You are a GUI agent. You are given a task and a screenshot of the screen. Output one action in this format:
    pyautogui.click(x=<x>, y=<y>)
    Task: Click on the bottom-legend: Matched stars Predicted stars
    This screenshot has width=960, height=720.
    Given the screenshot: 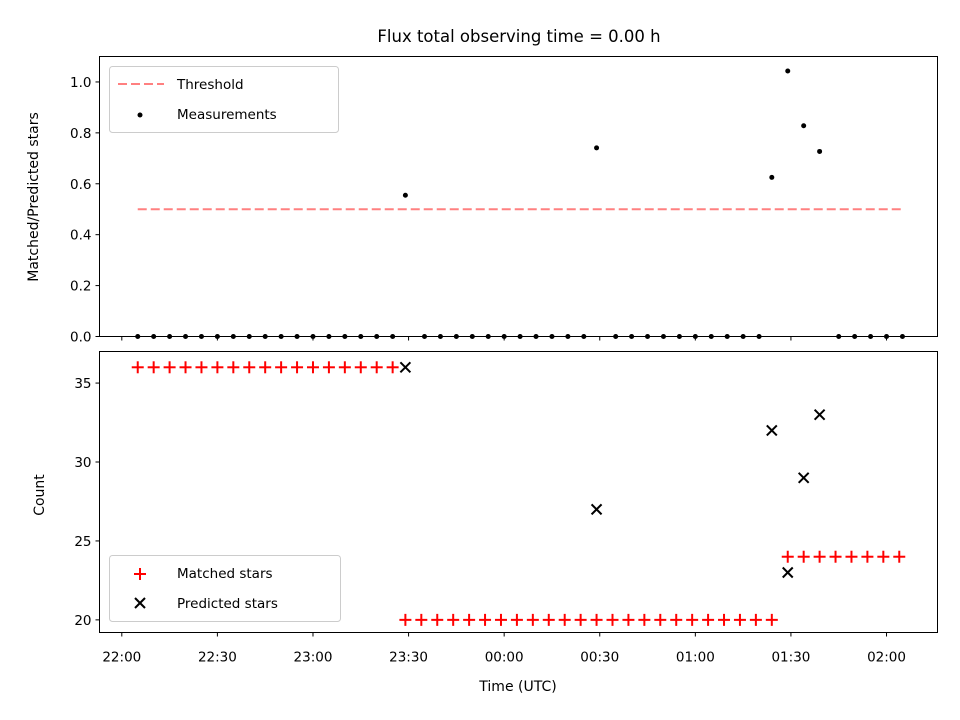 What is the action you would take?
    pyautogui.click(x=225, y=588)
    